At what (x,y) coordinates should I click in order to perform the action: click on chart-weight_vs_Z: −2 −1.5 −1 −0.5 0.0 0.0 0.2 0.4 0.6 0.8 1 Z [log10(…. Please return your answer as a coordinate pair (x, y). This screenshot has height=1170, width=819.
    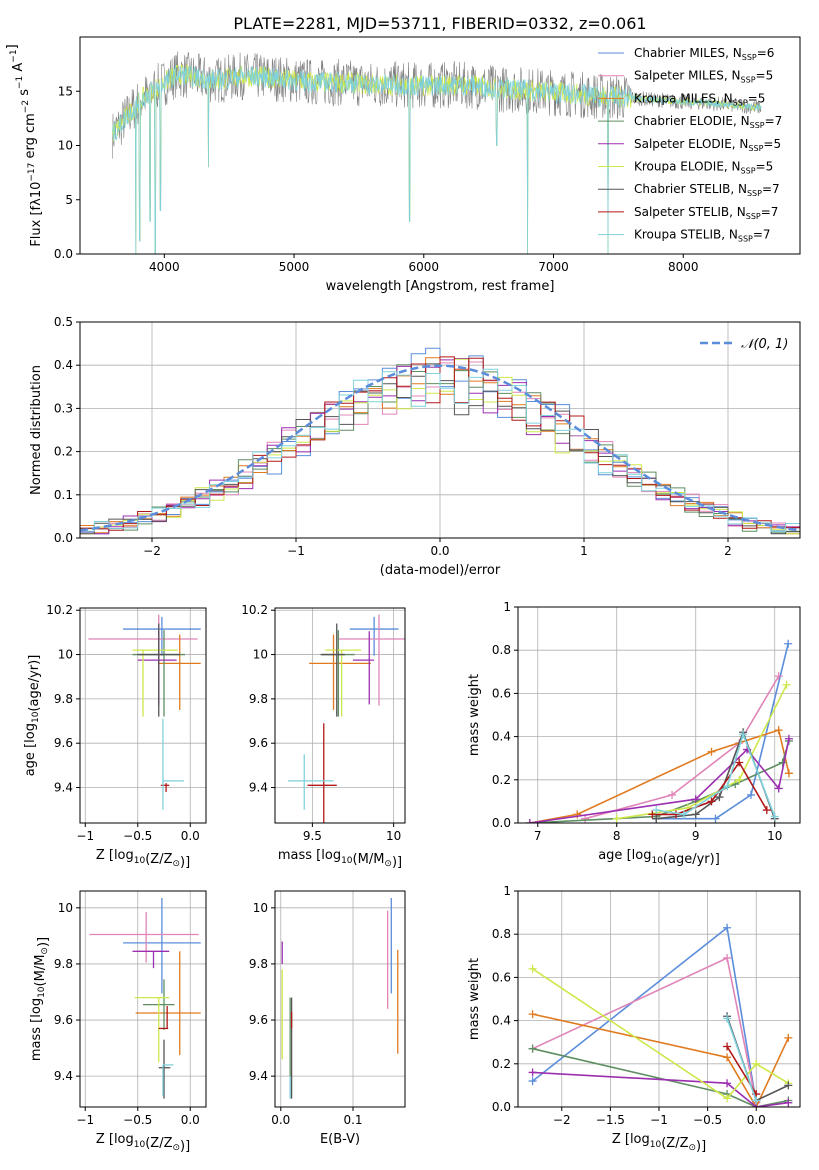
    Looking at the image, I should click on (634, 1019).